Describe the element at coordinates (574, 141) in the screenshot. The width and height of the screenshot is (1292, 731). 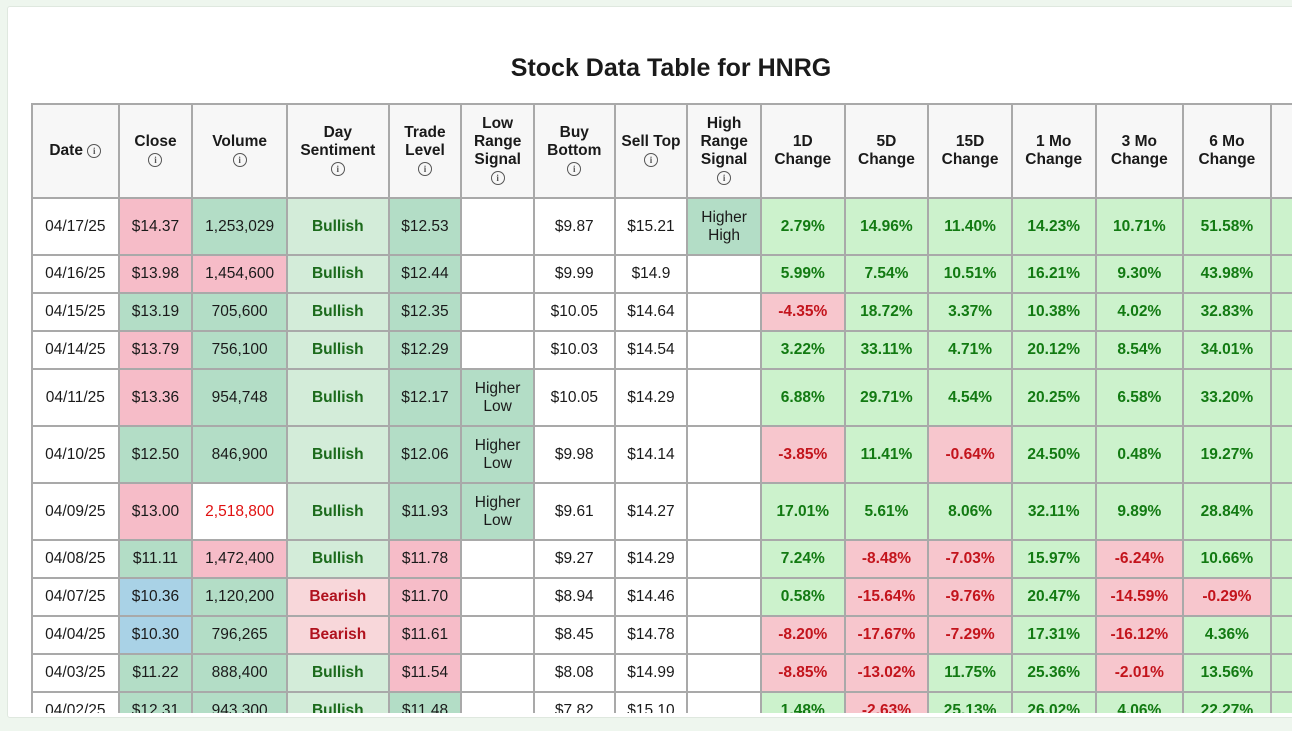
I see `column-header-label: Buy Bottom` at that location.